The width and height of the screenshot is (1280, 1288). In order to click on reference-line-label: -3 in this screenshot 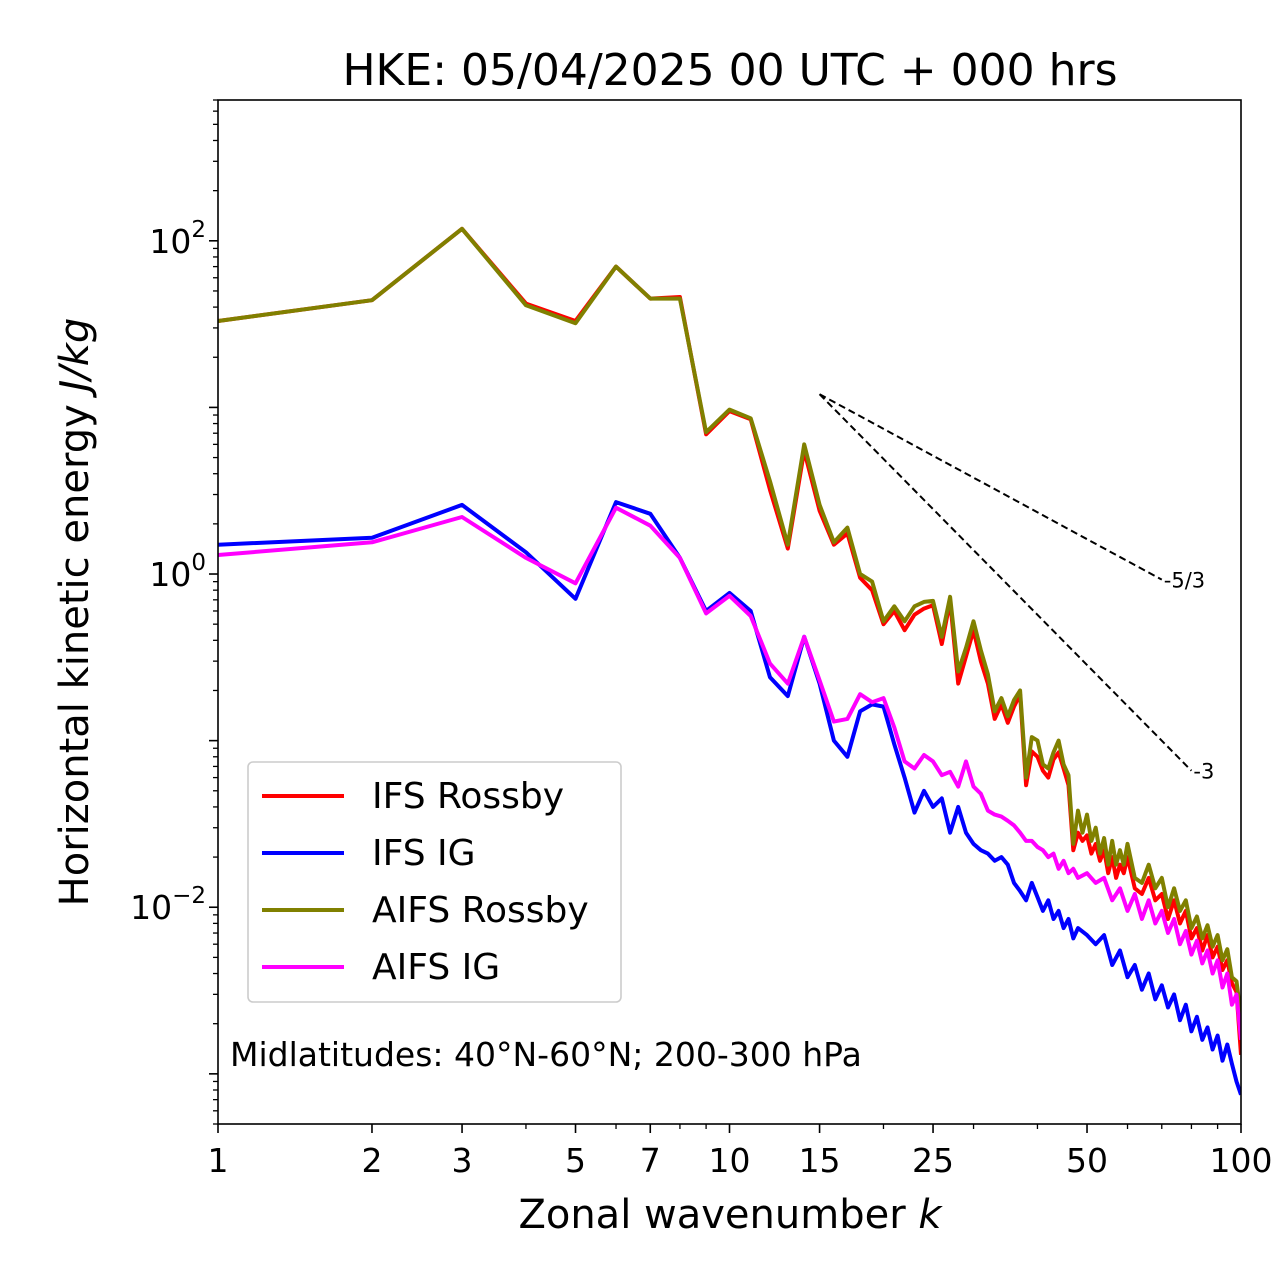, I will do `click(1203, 772)`.